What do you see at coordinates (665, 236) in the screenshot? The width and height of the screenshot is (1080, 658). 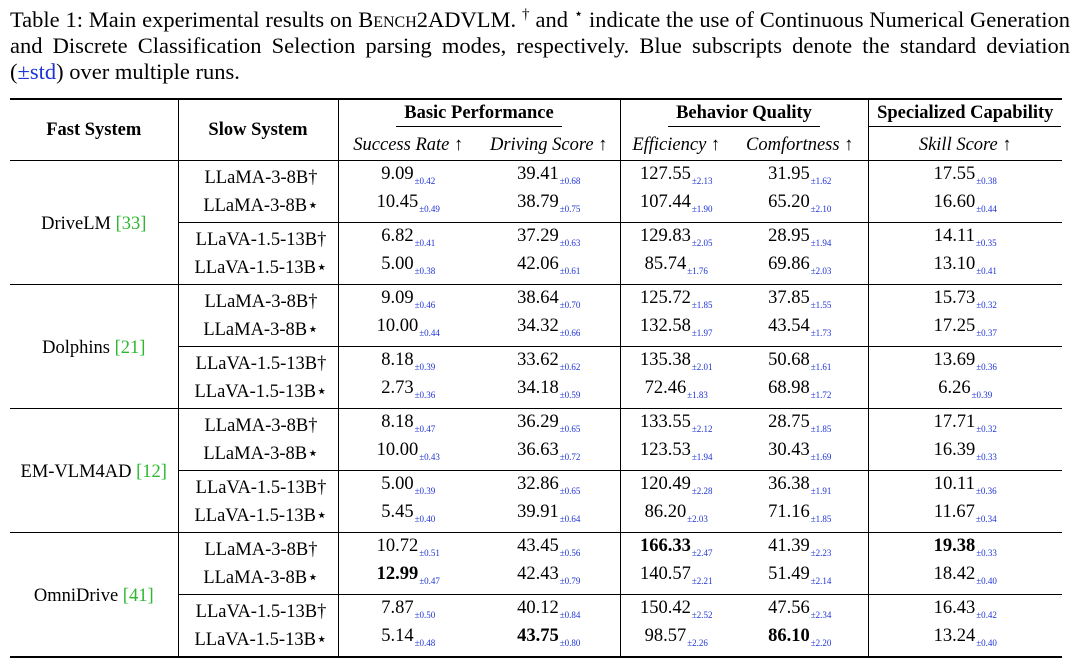 I see `metric-value: 129.83` at bounding box center [665, 236].